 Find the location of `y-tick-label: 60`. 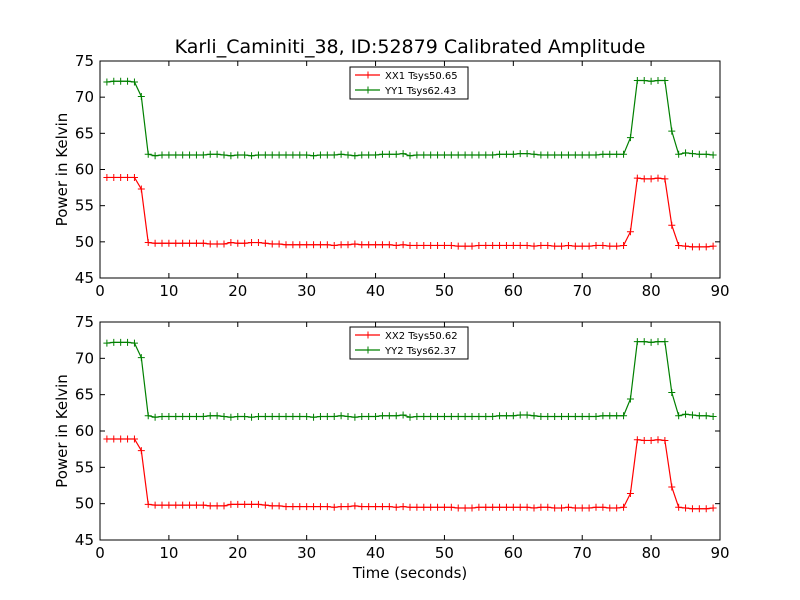

y-tick-label: 60 is located at coordinates (84, 170).